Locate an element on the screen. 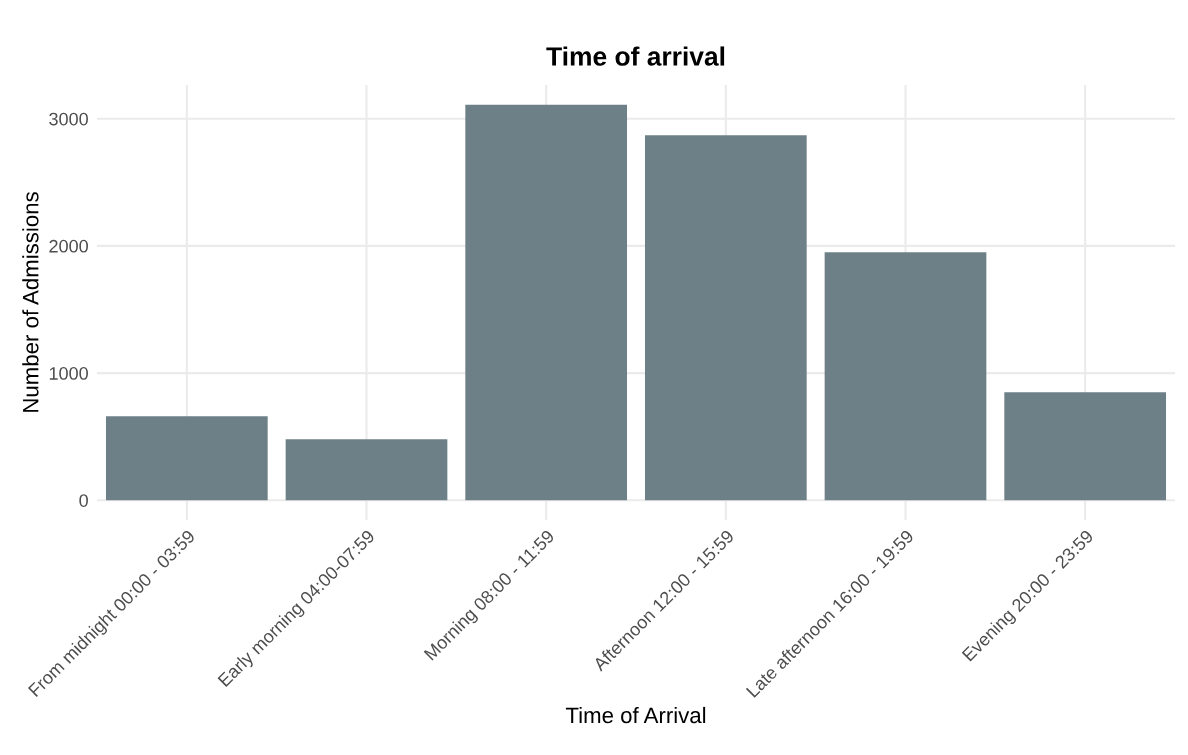  x-axis-title: Time of Arrival is located at coordinates (635, 715).